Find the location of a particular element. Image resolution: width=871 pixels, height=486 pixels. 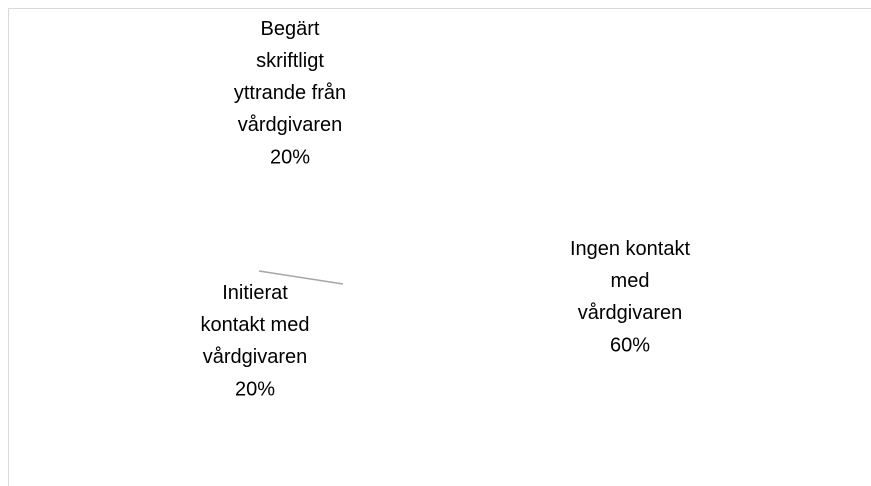

slice-label: Ingen kontakt med vårdgivaren 60% is located at coordinates (630, 297).